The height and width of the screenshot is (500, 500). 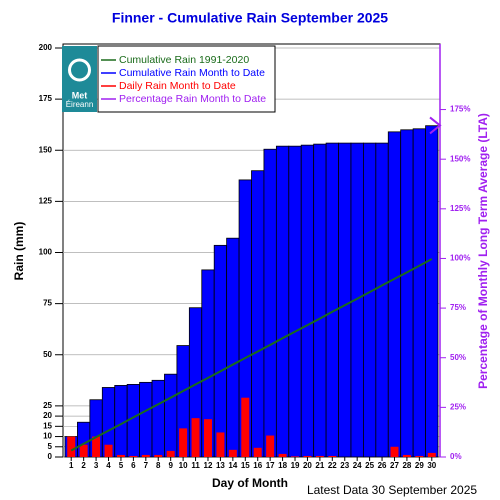 I want to click on legend-label: Percentage Rain Month to Date, so click(x=192, y=99).